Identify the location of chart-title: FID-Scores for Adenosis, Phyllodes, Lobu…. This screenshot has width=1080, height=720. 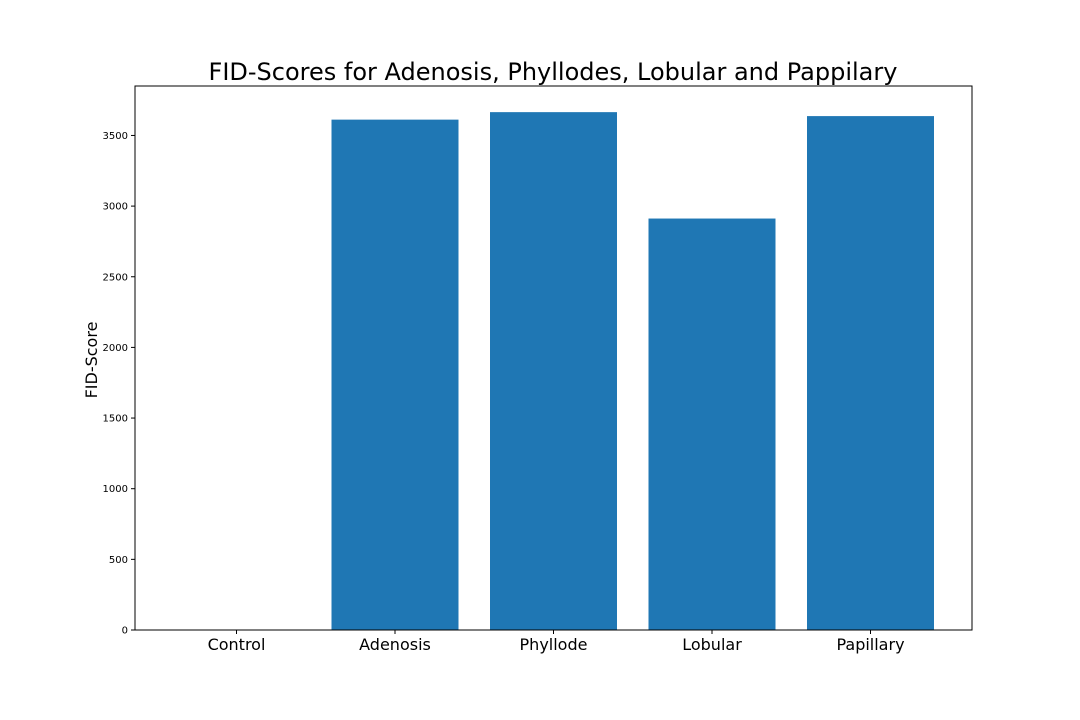
(553, 72).